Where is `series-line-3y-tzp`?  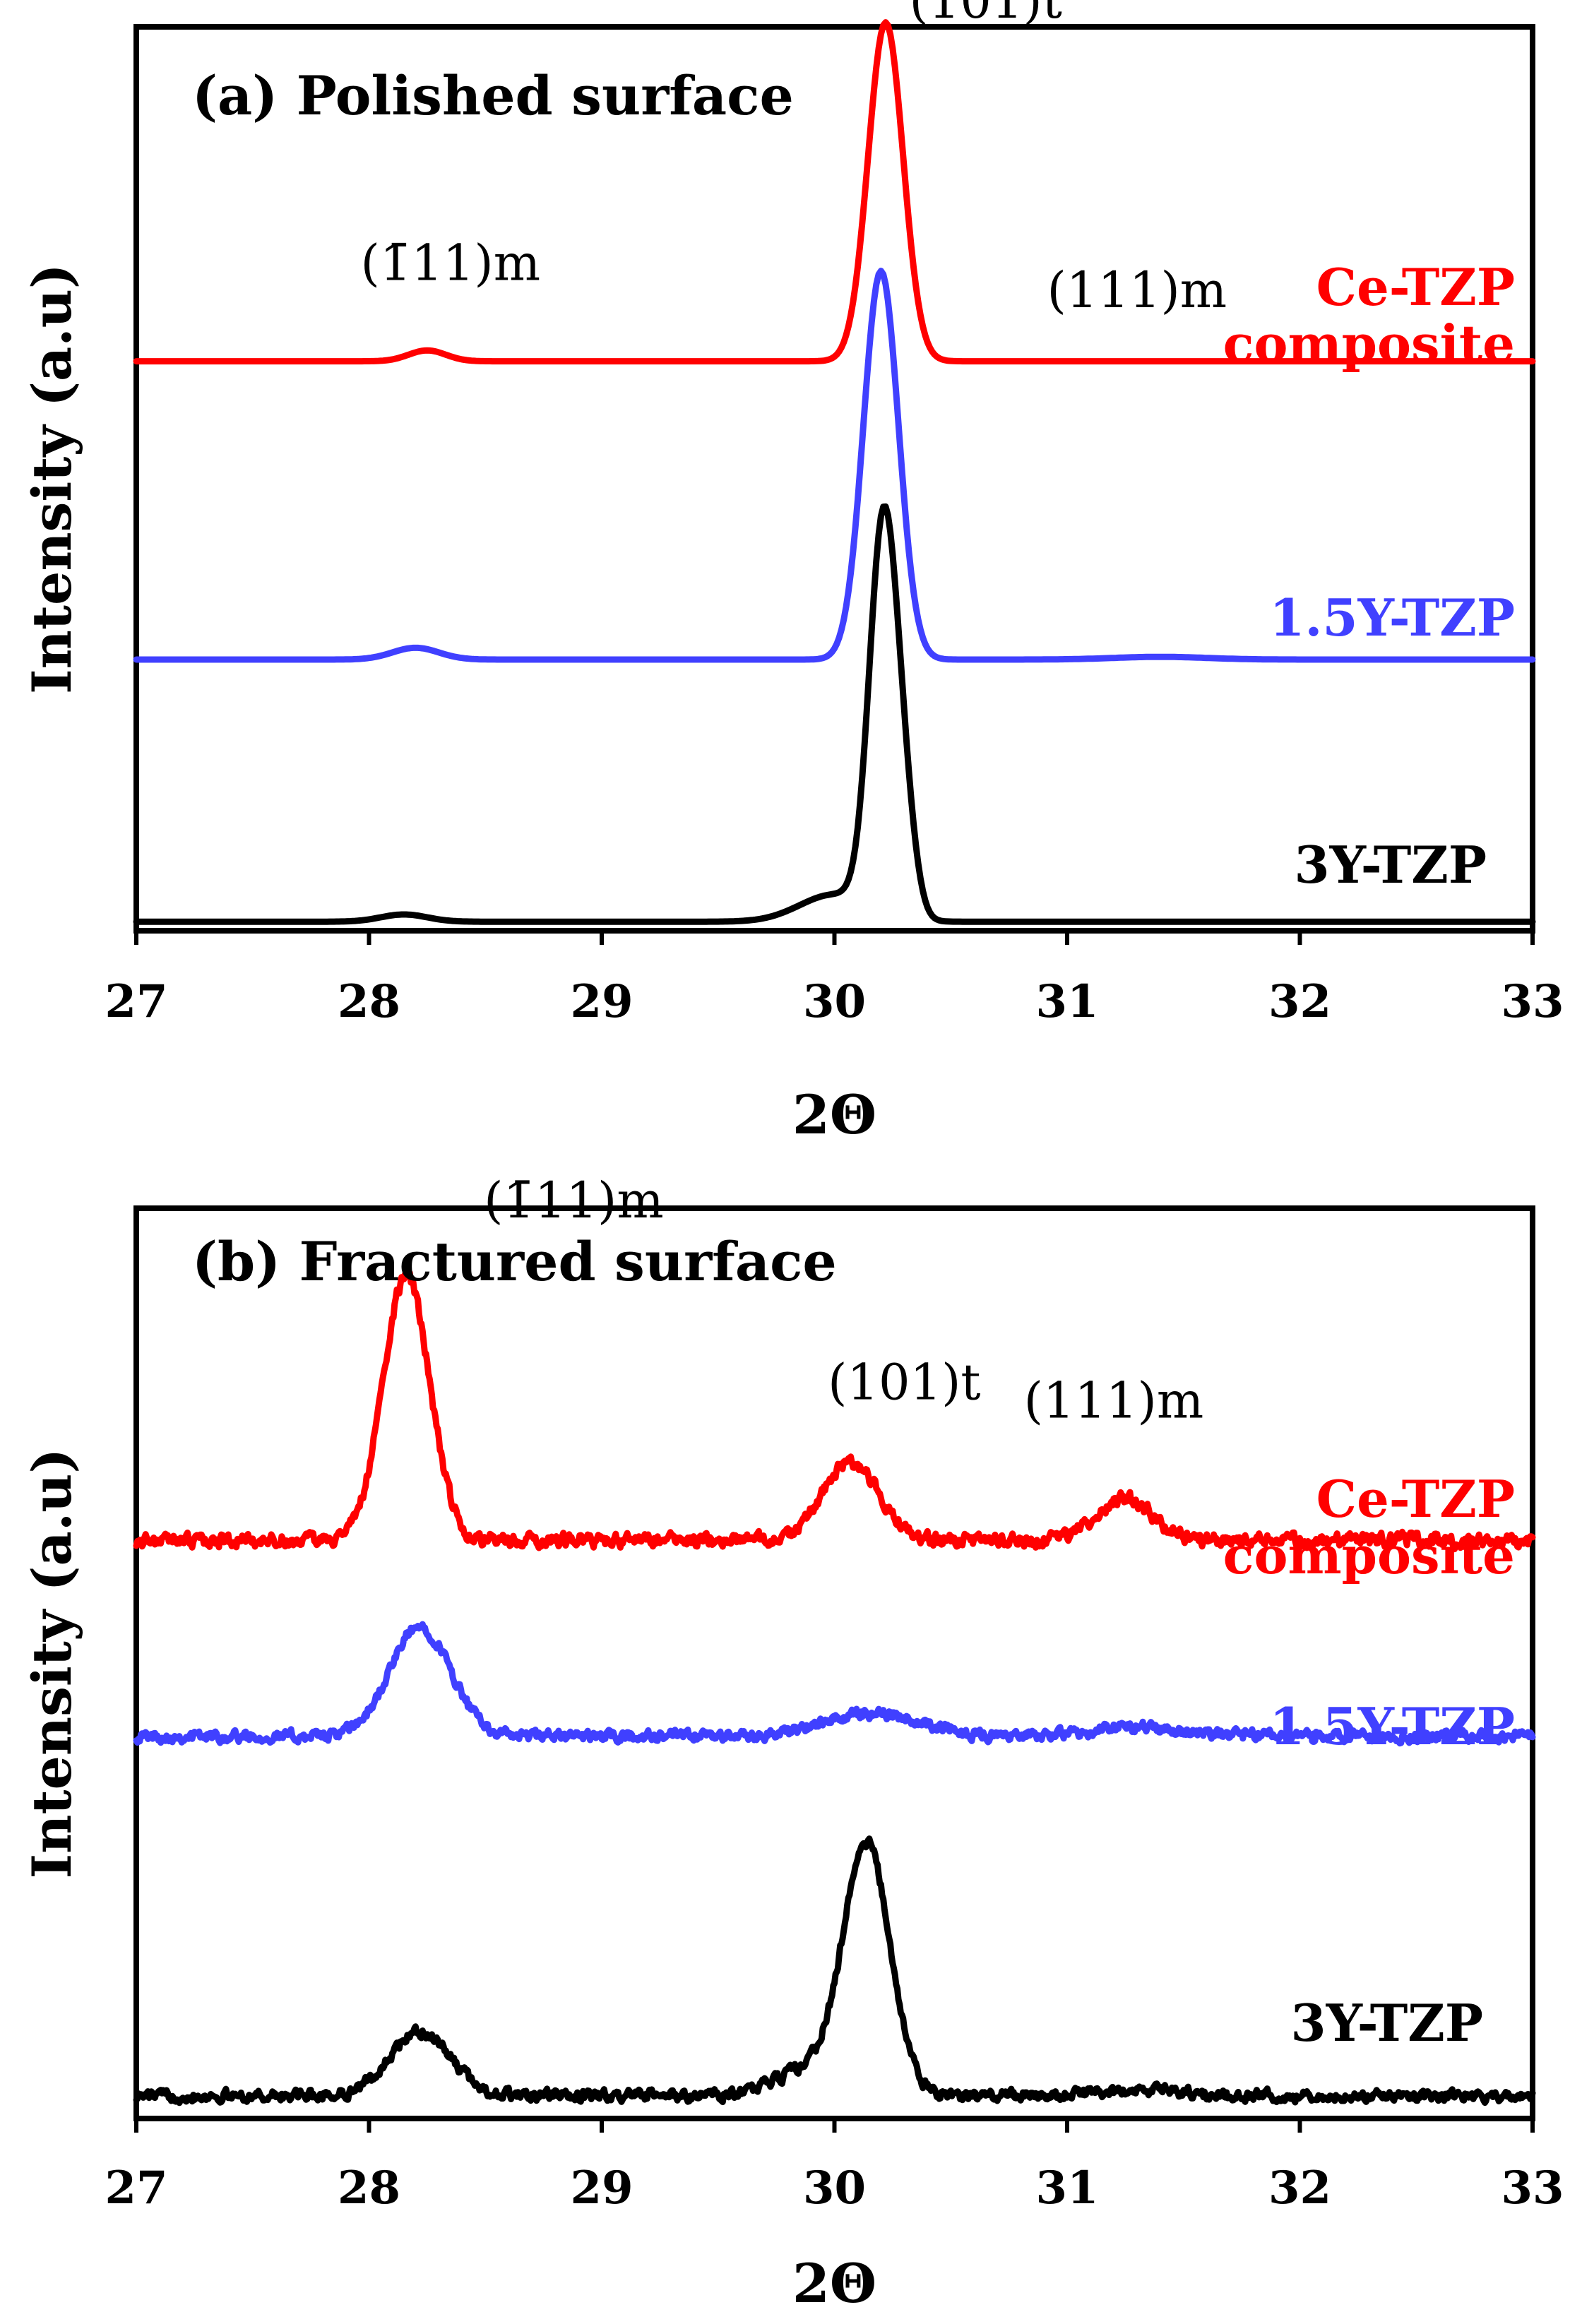 series-line-3y-tzp is located at coordinates (834, 1971).